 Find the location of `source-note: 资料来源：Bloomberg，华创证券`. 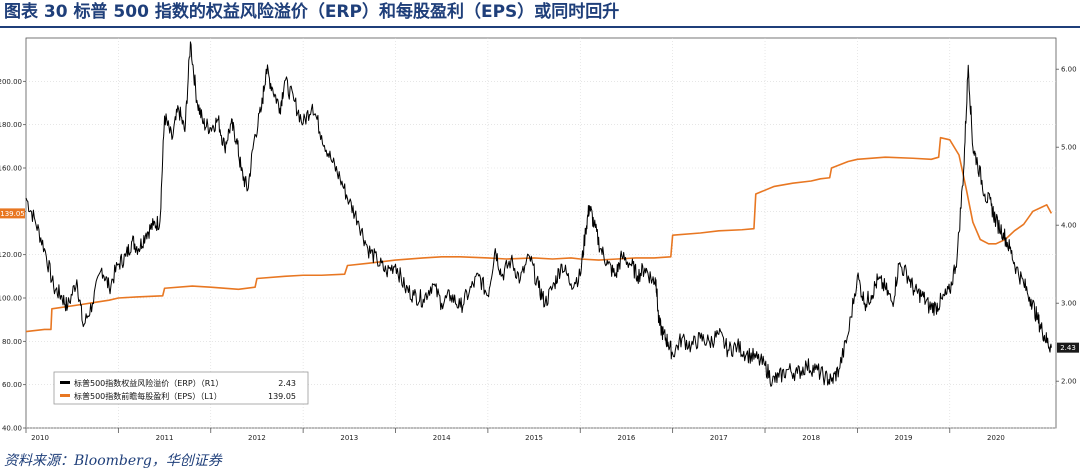

source-note: 资料来源：Bloomberg，华创证券 is located at coordinates (113, 461).